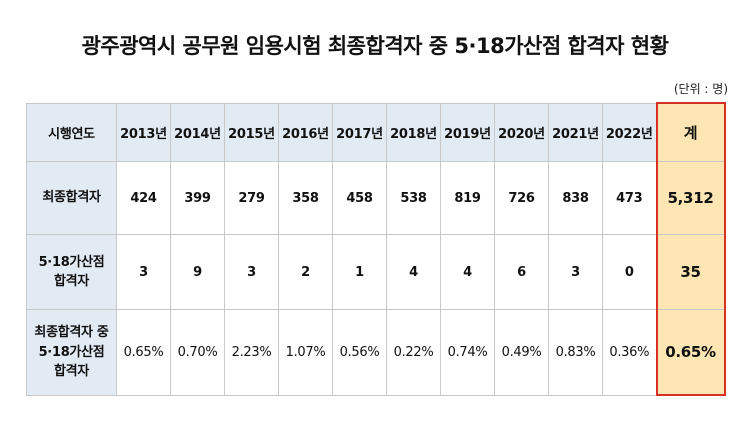 This screenshot has width=750, height=422. I want to click on row-label-line: 최종합격자, so click(71, 198).